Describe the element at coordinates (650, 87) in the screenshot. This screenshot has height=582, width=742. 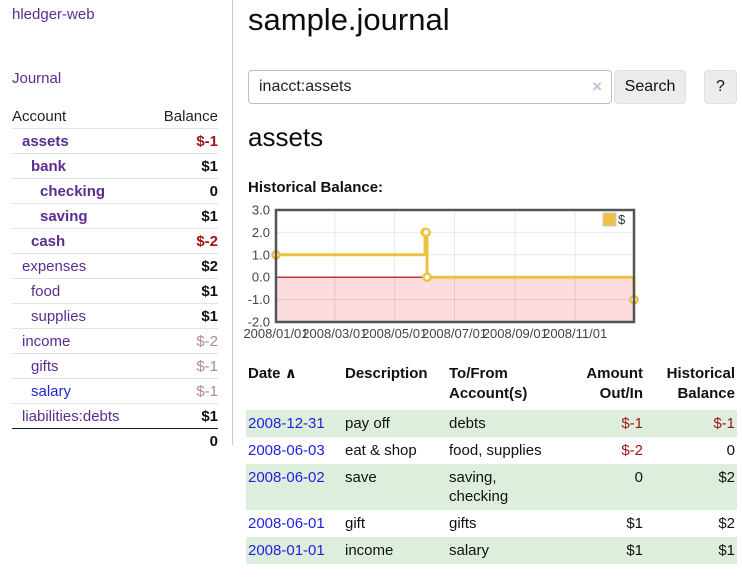
I see `search-button: Search` at that location.